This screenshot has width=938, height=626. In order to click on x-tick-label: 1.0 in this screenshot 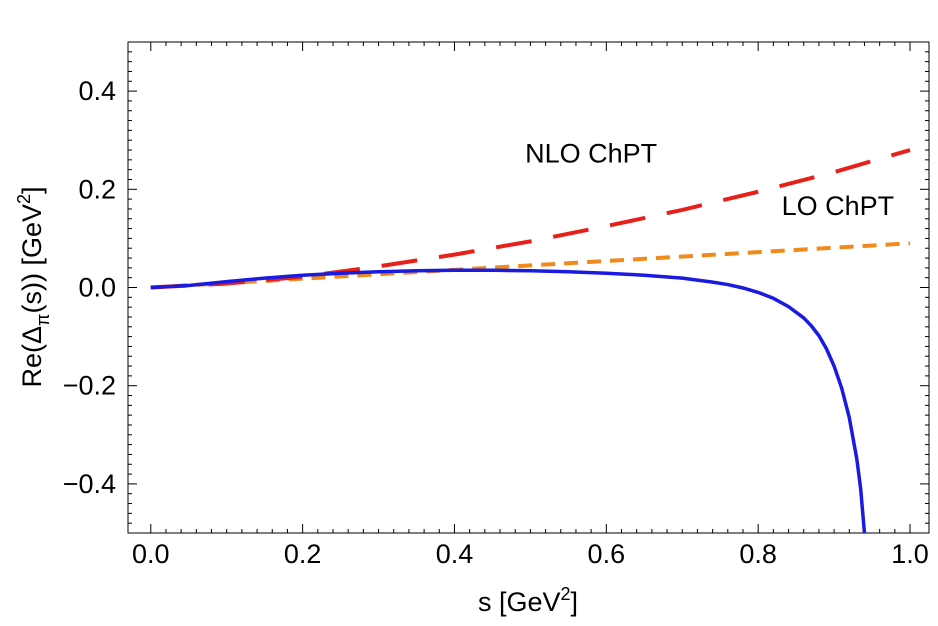, I will do `click(910, 554)`.